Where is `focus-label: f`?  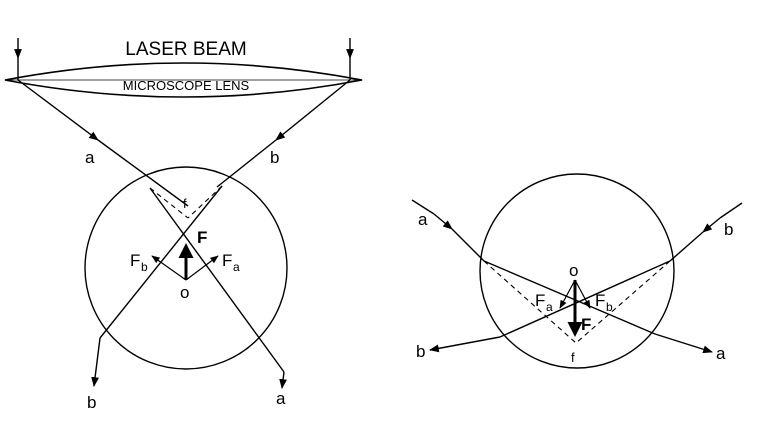
focus-label: f is located at coordinates (185, 203).